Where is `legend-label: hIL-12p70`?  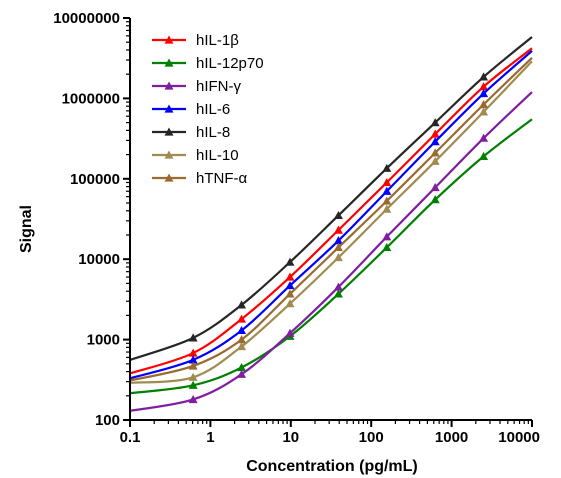
legend-label: hIL-12p70 is located at coordinates (230, 63).